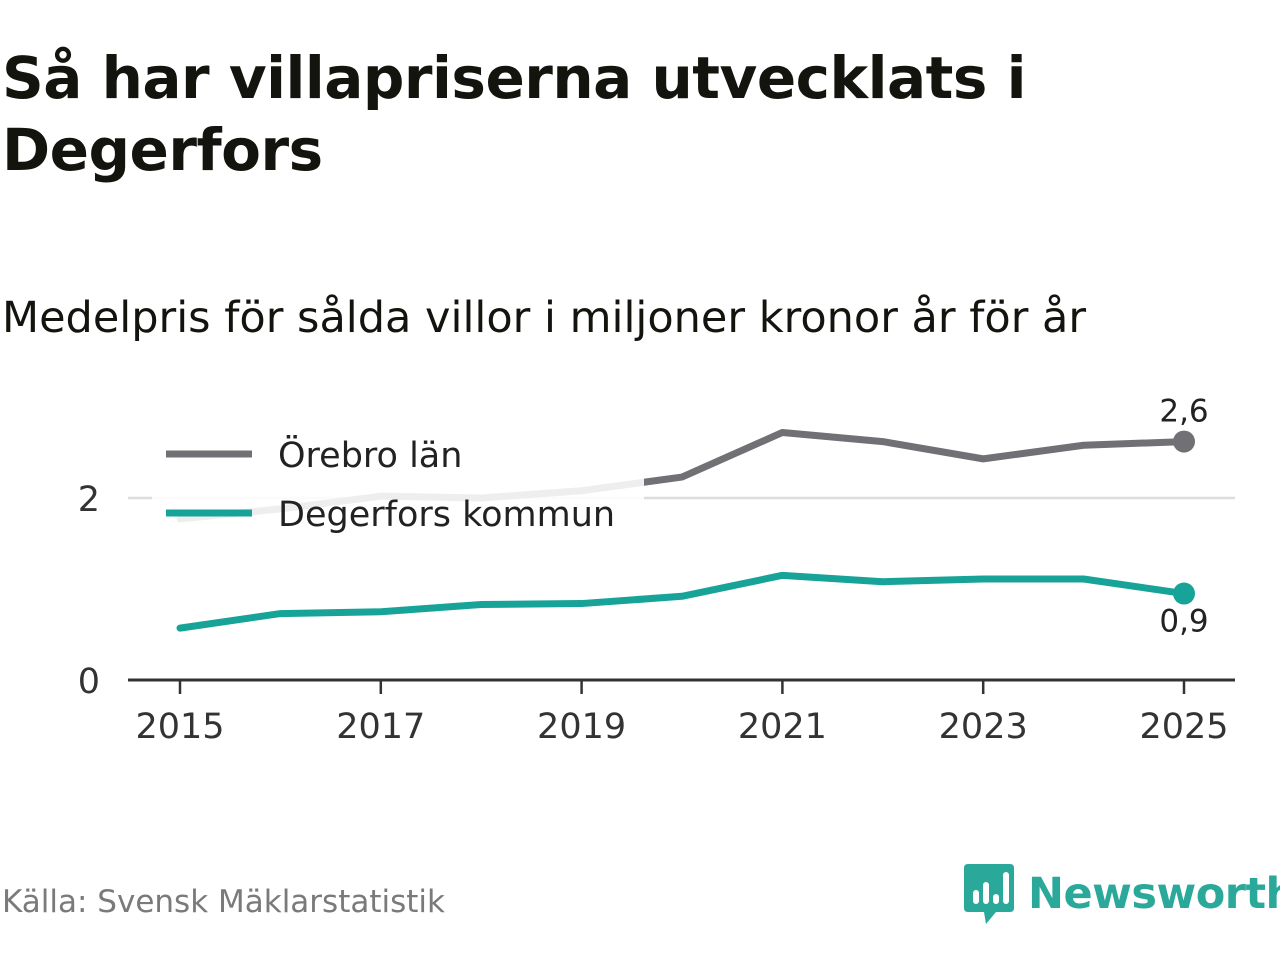 The width and height of the screenshot is (1280, 960). Describe the element at coordinates (989, 894) in the screenshot. I see `newsworthy-logo-icon` at that location.